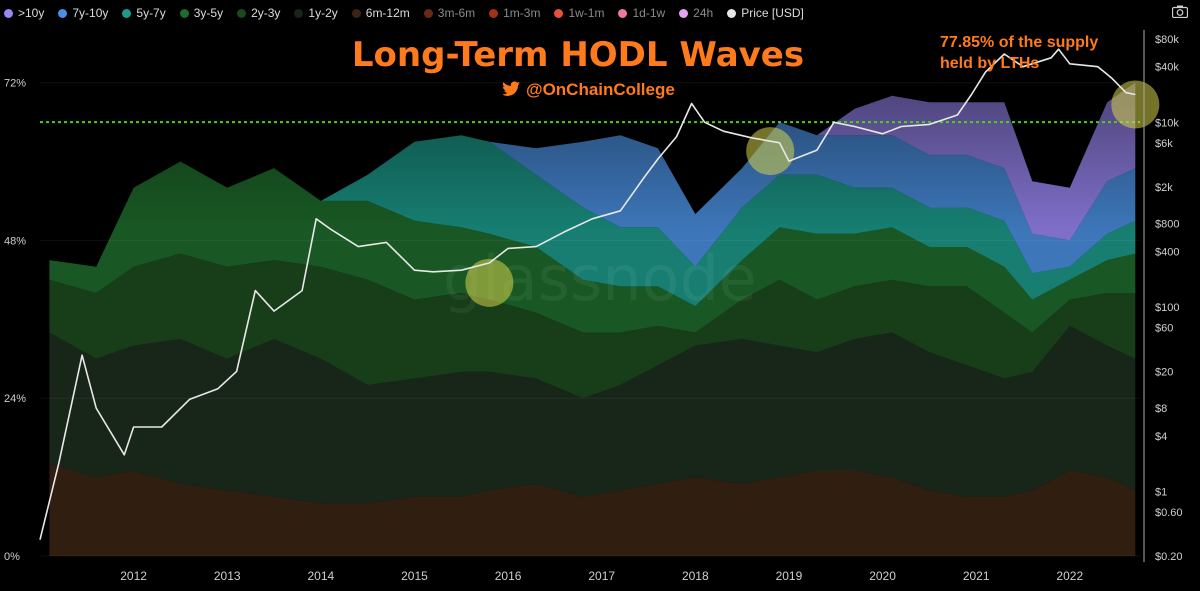 This screenshot has width=1200, height=591. I want to click on legend-label: 1w-1m, so click(586, 13).